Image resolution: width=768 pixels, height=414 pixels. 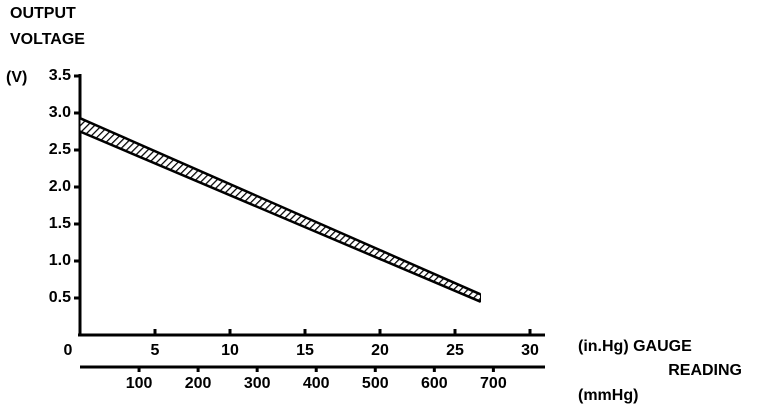 I want to click on y-tick-label: 2.5, so click(x=60, y=149).